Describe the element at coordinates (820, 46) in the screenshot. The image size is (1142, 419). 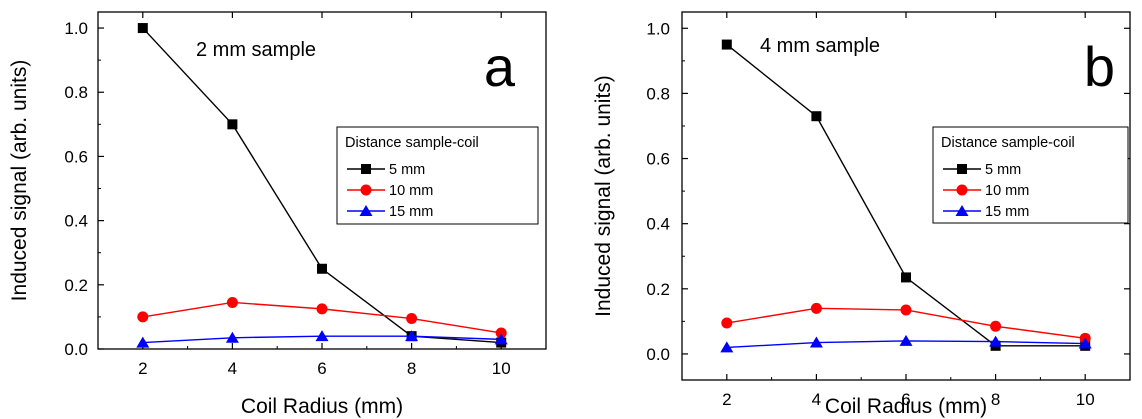
I see `sample-annotation: 4 mm sample` at that location.